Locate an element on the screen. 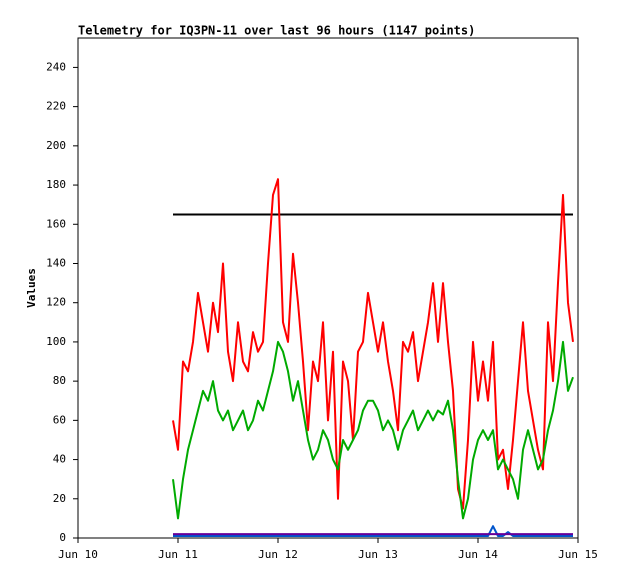  y-tick-label: 40 is located at coordinates (59, 459).